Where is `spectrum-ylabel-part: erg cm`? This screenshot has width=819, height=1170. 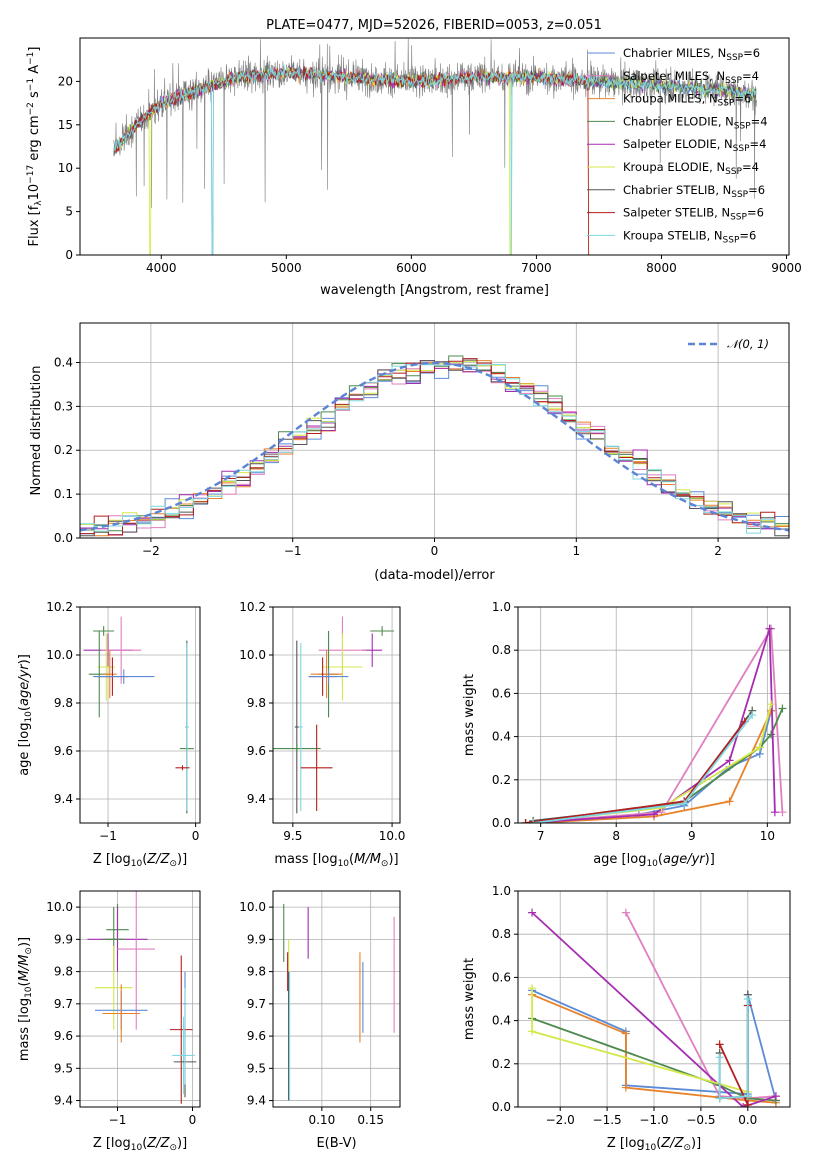 spectrum-ylabel-part: erg cm is located at coordinates (34, 139).